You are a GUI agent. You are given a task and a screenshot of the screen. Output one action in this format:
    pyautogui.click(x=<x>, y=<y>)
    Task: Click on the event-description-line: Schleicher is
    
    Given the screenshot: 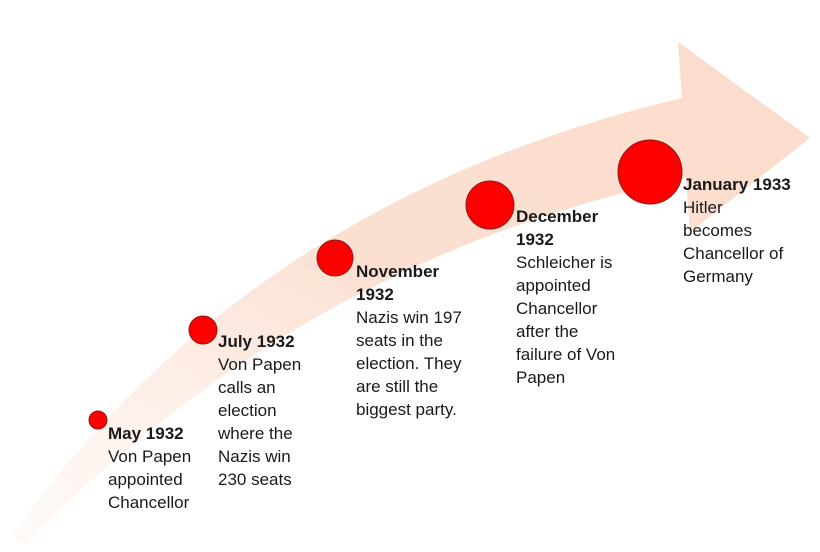 What is the action you would take?
    pyautogui.click(x=564, y=262)
    